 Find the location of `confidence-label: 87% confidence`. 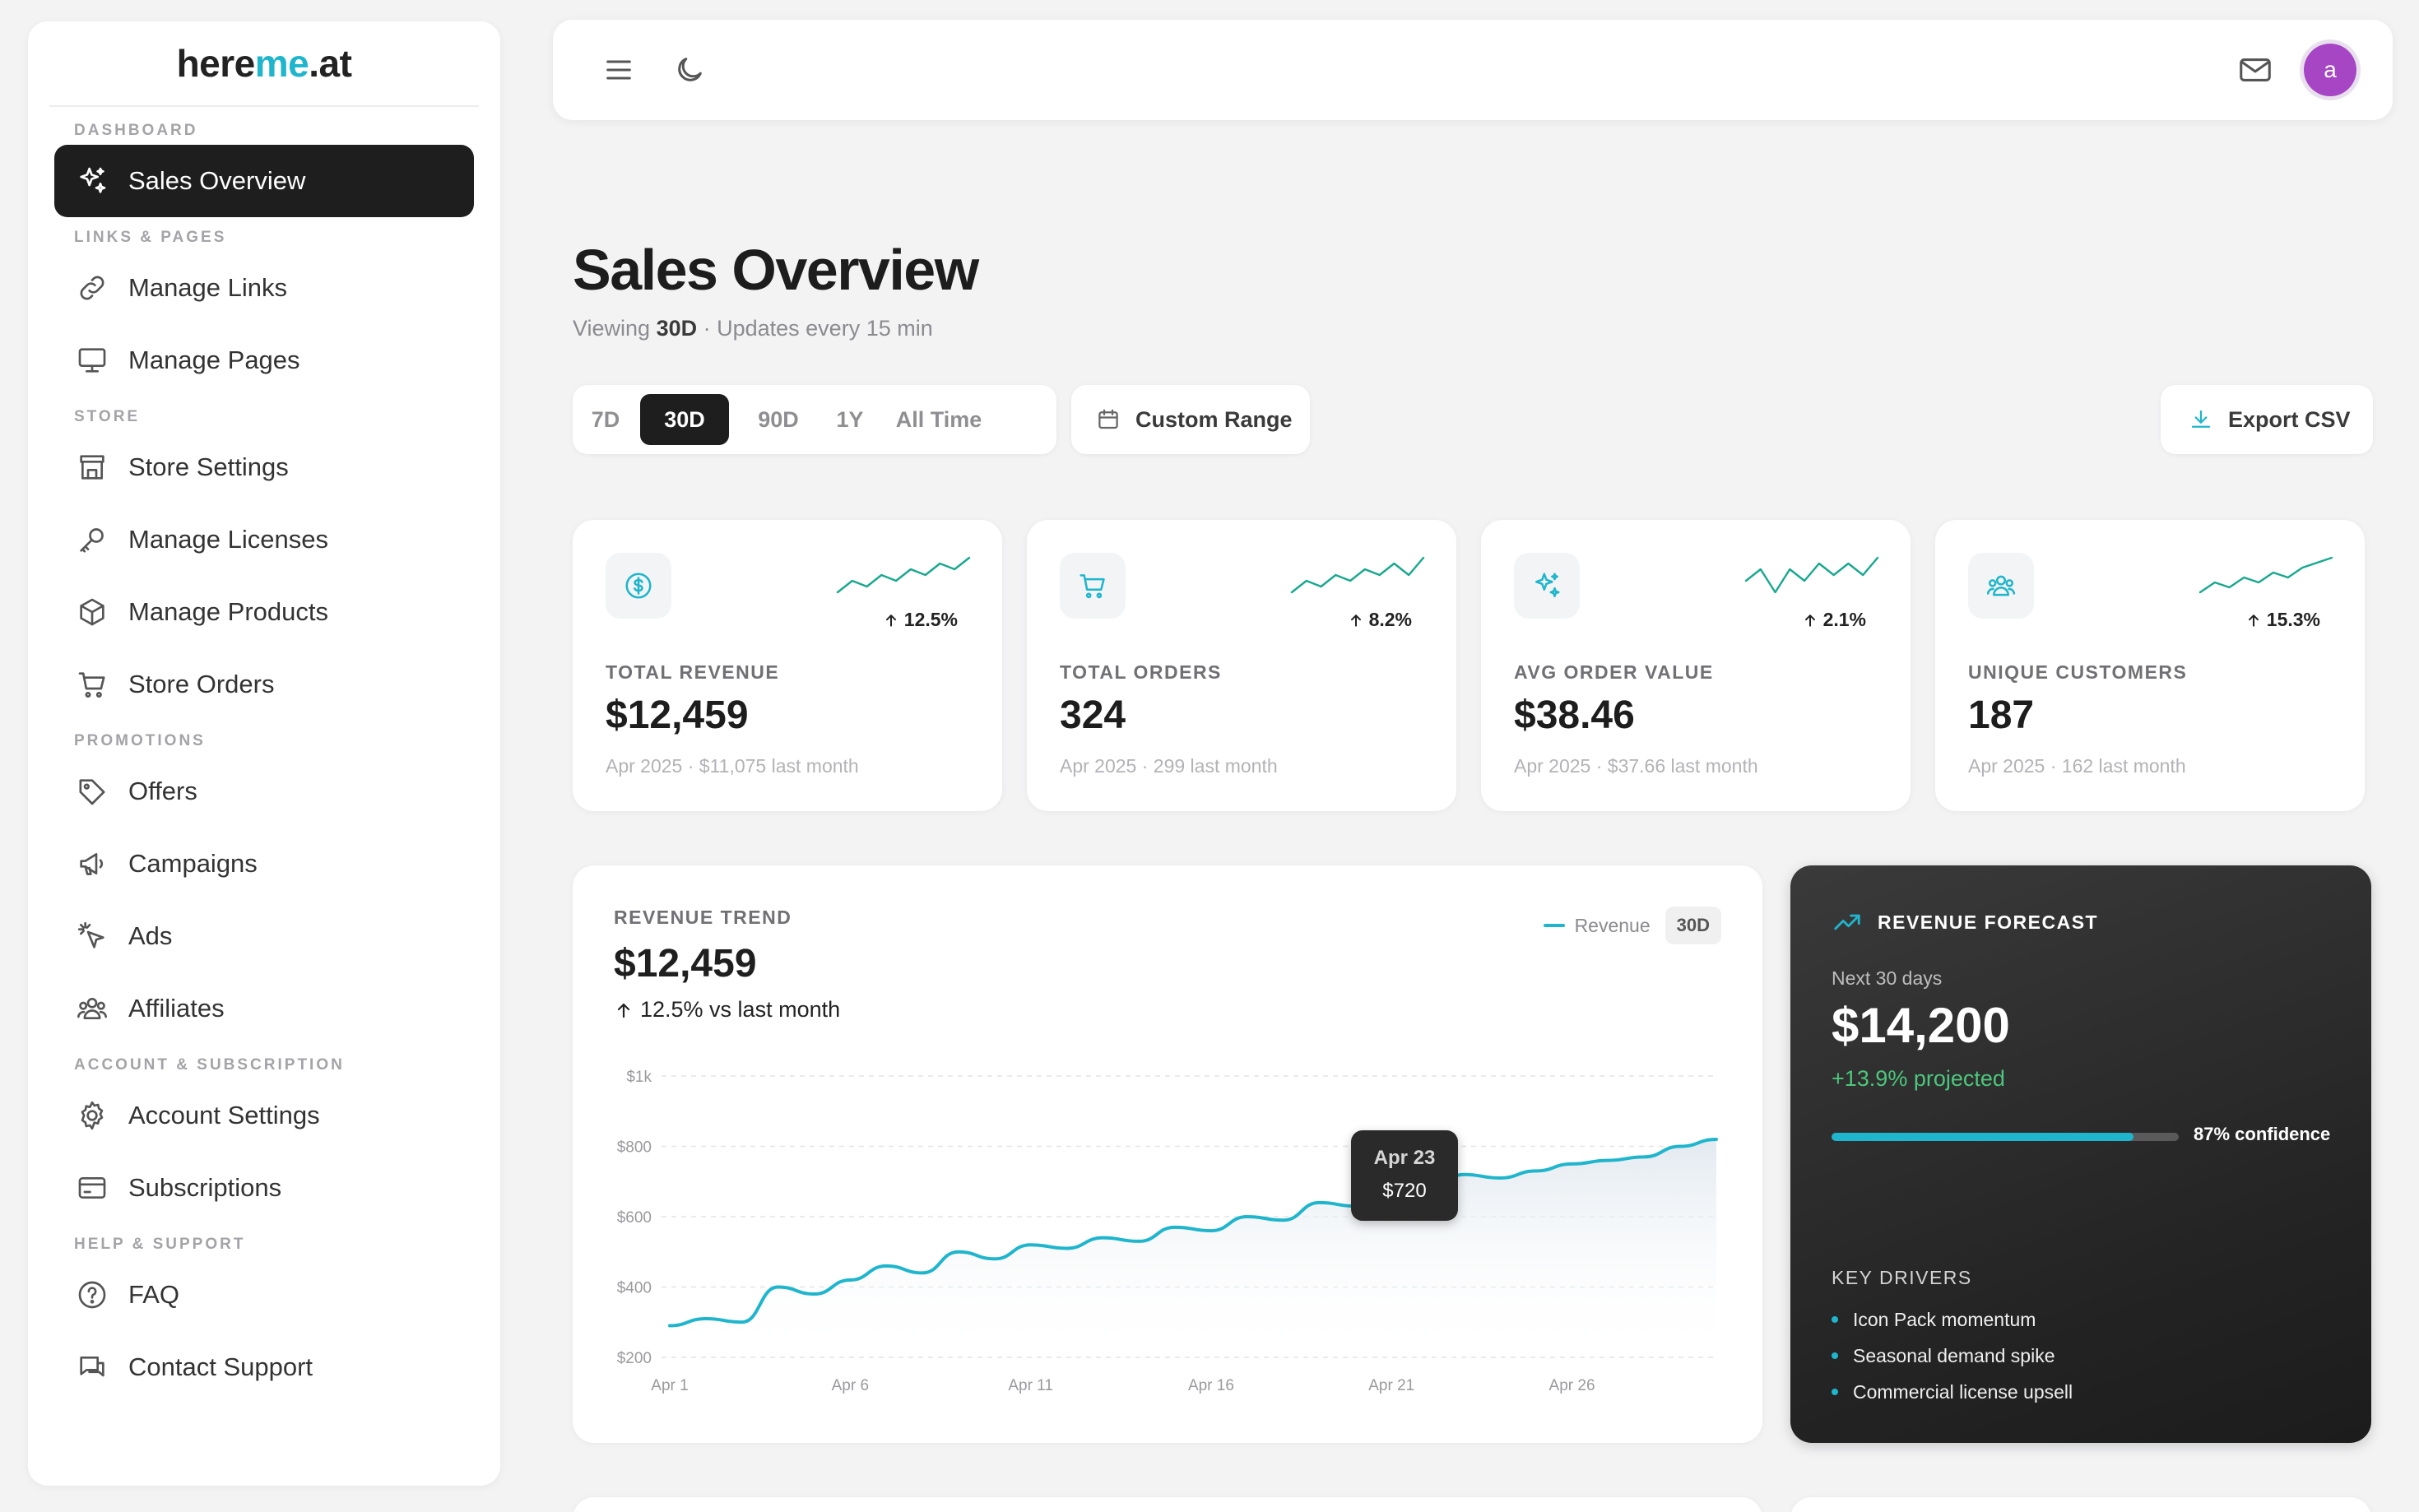

confidence-label: 87% confidence is located at coordinates (2262, 1134).